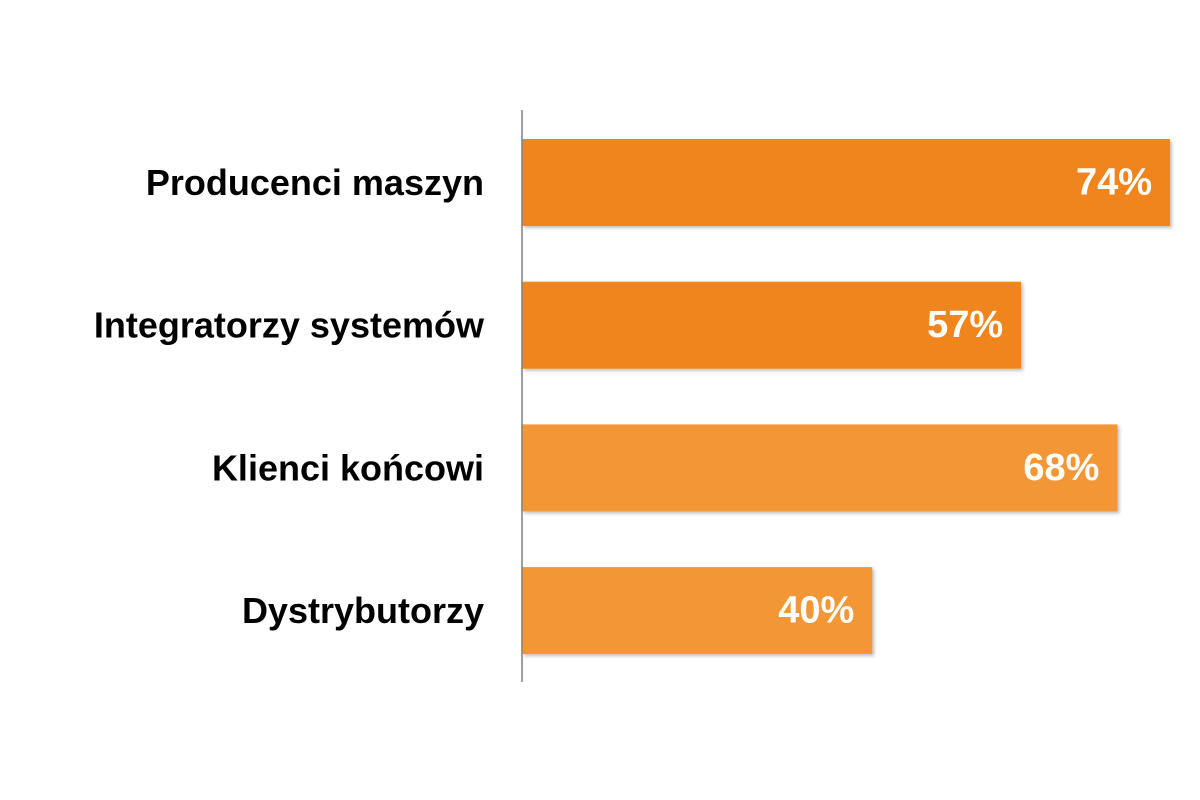 The image size is (1200, 800). I want to click on value-label-1: 57%, so click(965, 325).